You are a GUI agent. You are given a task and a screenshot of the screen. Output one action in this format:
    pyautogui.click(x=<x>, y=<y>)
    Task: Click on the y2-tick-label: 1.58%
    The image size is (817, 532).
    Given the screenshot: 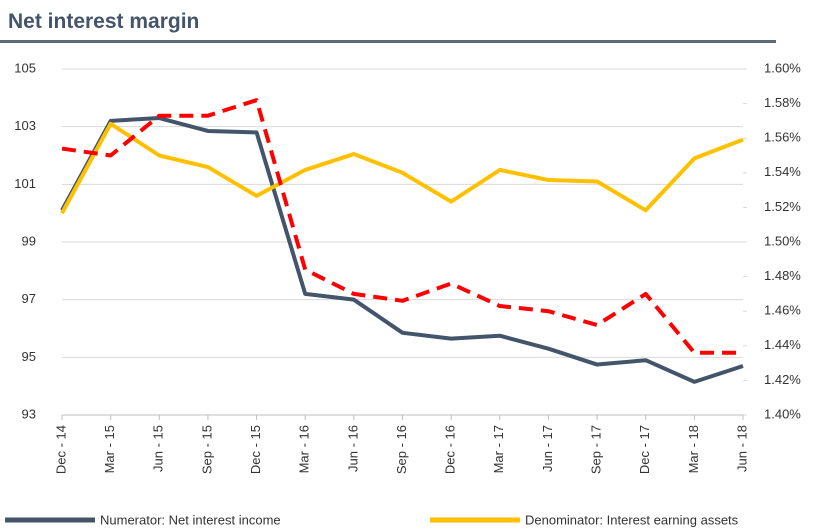 What is the action you would take?
    pyautogui.click(x=782, y=102)
    